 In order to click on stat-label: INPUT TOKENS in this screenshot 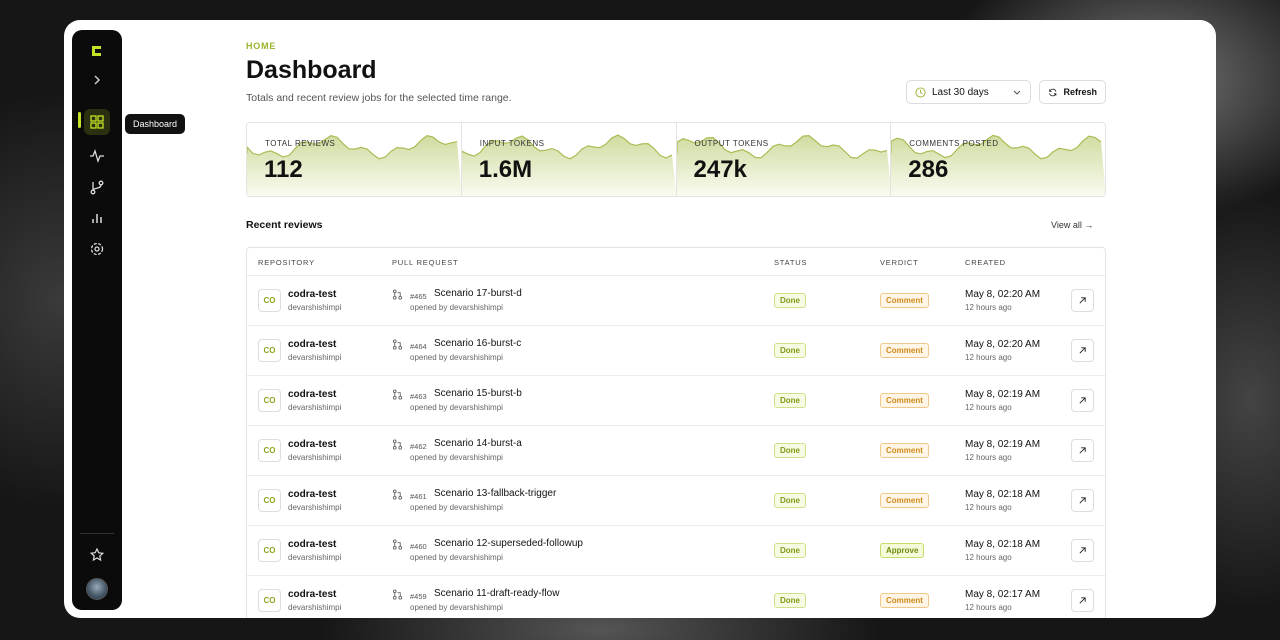, I will do `click(512, 143)`.